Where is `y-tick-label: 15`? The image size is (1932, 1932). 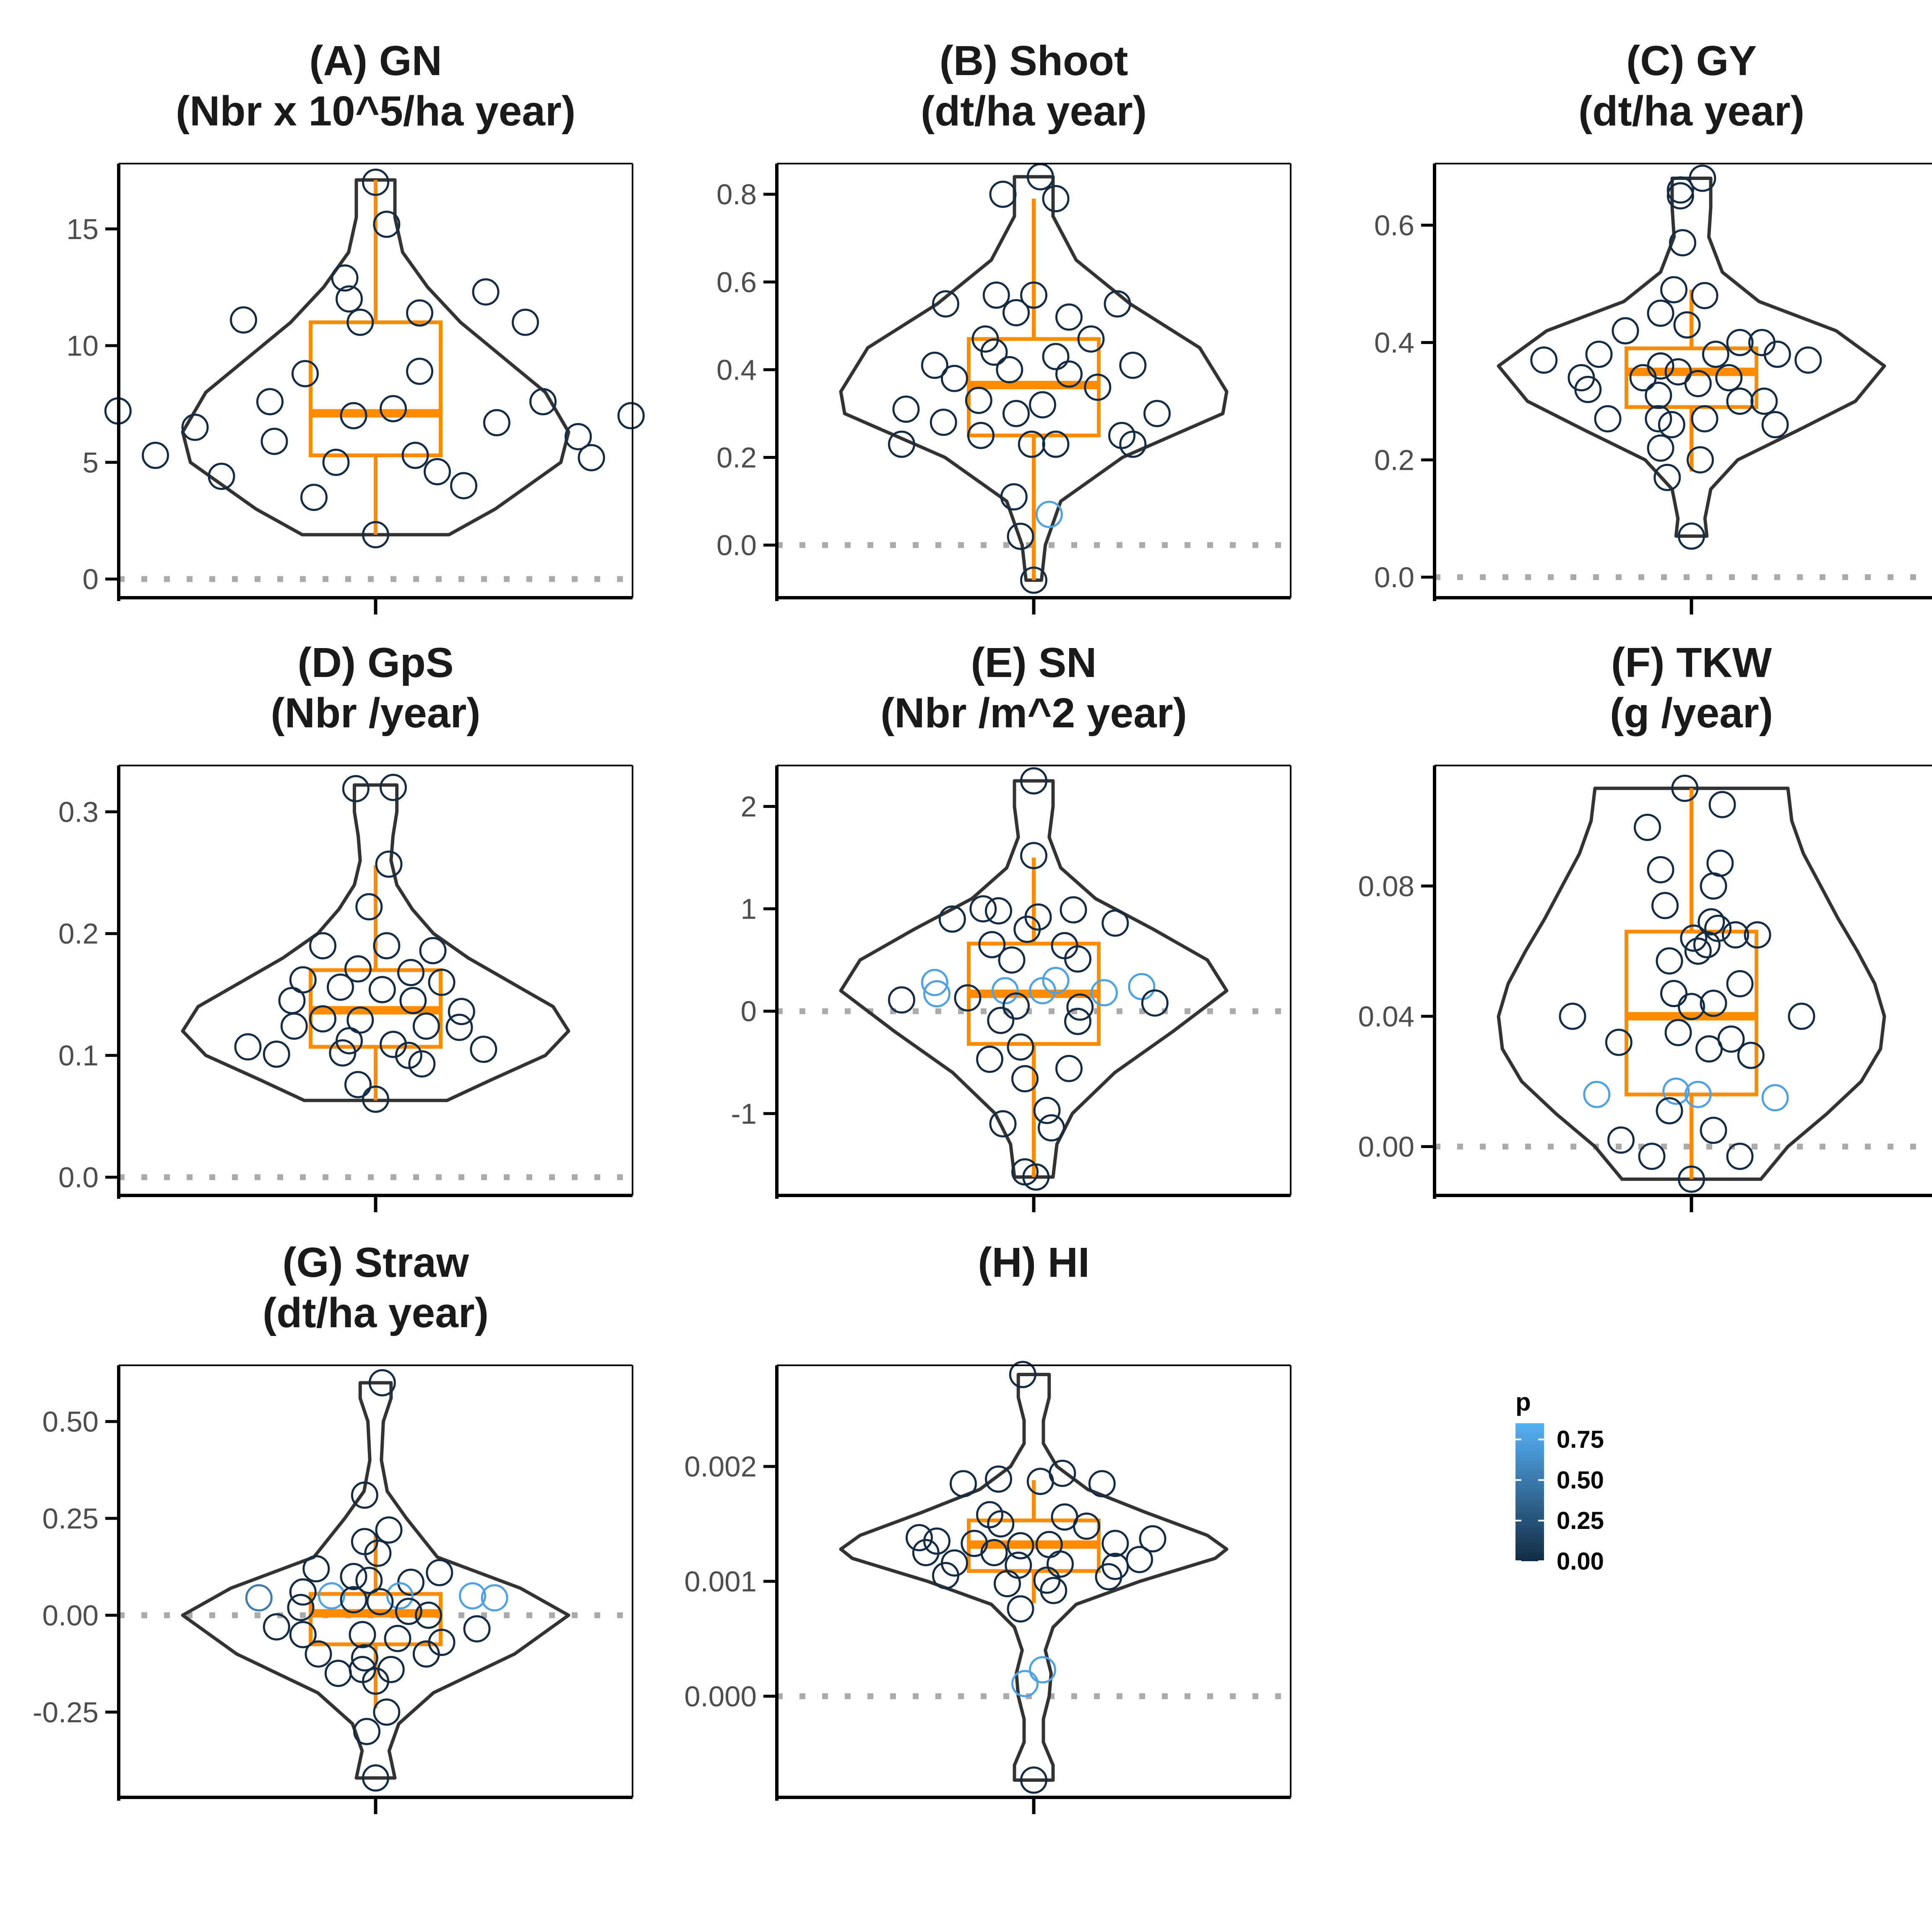
y-tick-label: 15 is located at coordinates (82, 229).